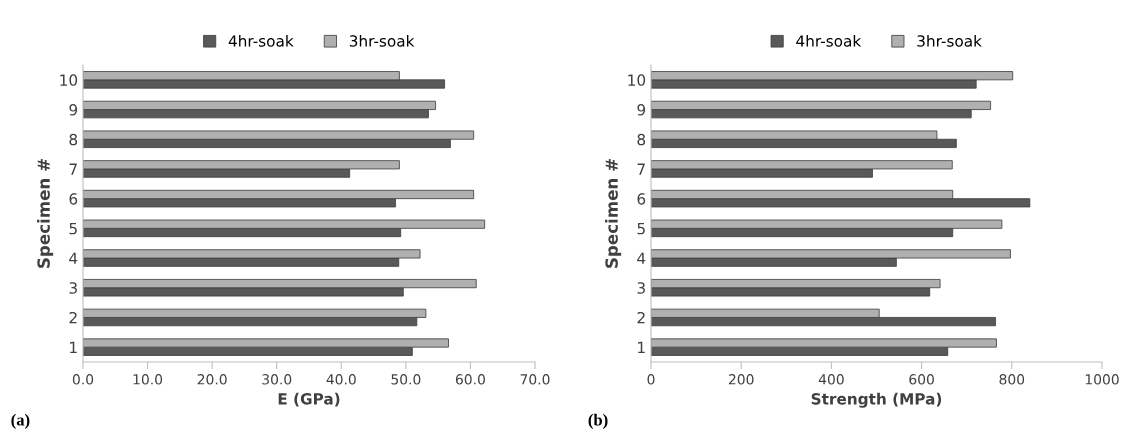 The width and height of the screenshot is (1133, 443). Describe the element at coordinates (1102, 379) in the screenshot. I see `x-tick-label: 1000` at that location.